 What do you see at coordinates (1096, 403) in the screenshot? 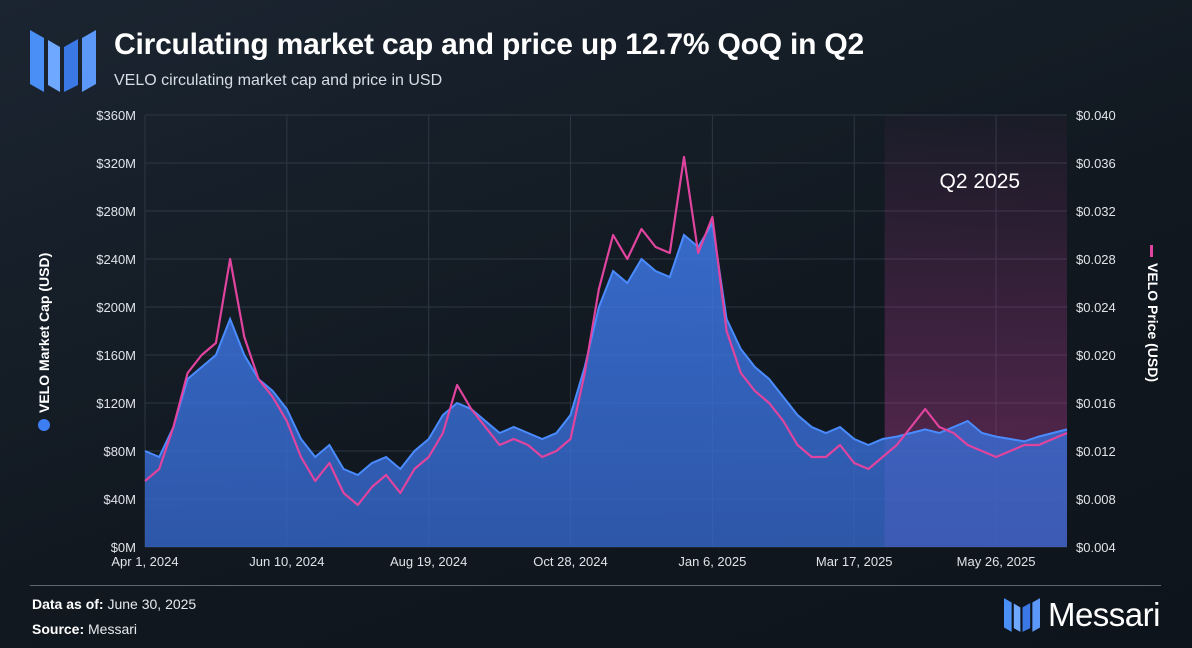
I see `y-right-tick-label: $0.016` at bounding box center [1096, 403].